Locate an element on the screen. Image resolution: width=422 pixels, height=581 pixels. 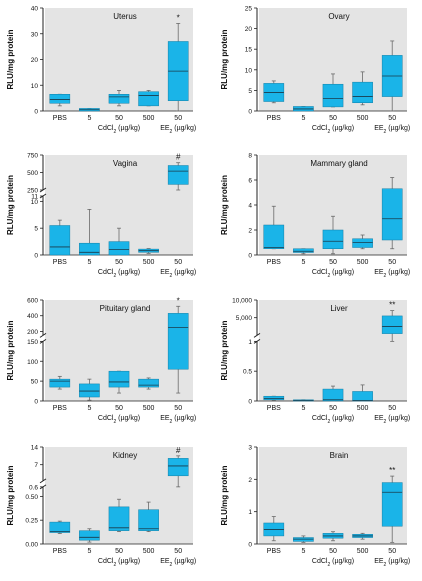
y-tick-label: 4 is located at coordinates (250, 206).